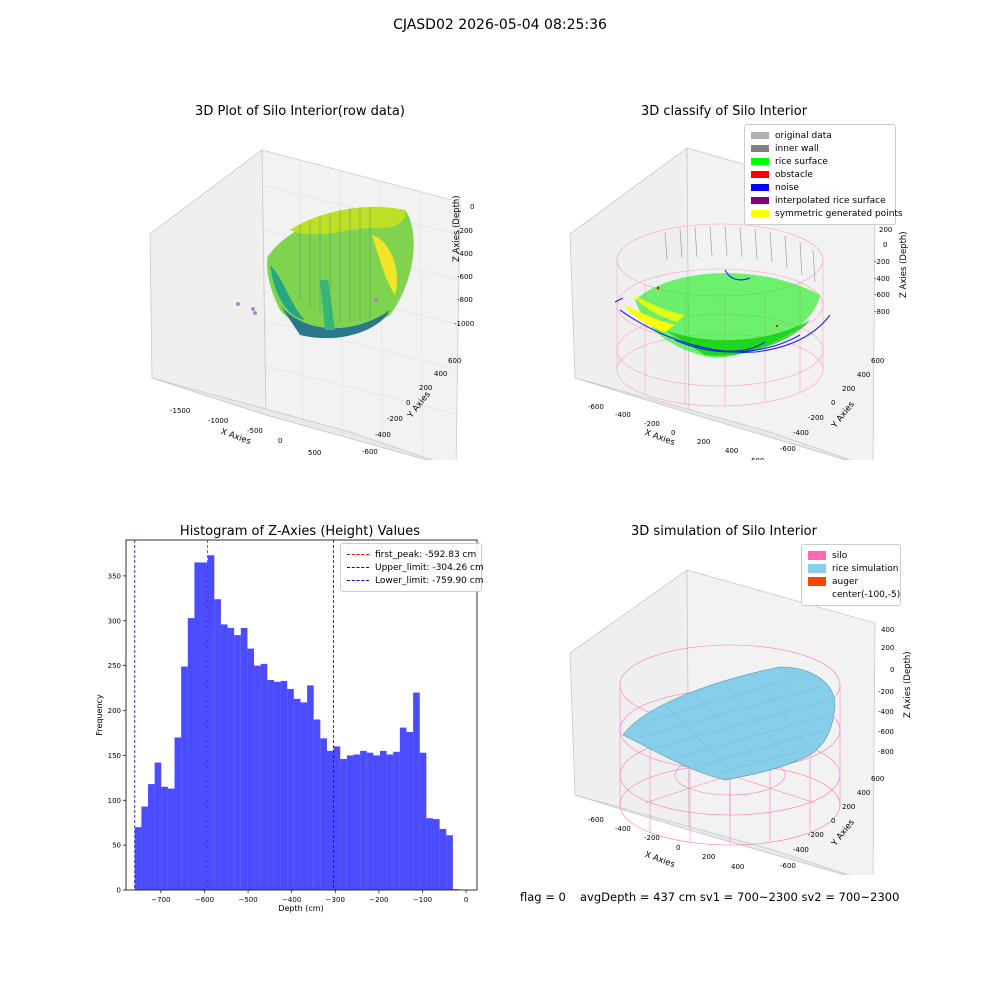  I want to click on figure-title: CJASD02 2026-05-04 08:25:36, so click(500, 25).